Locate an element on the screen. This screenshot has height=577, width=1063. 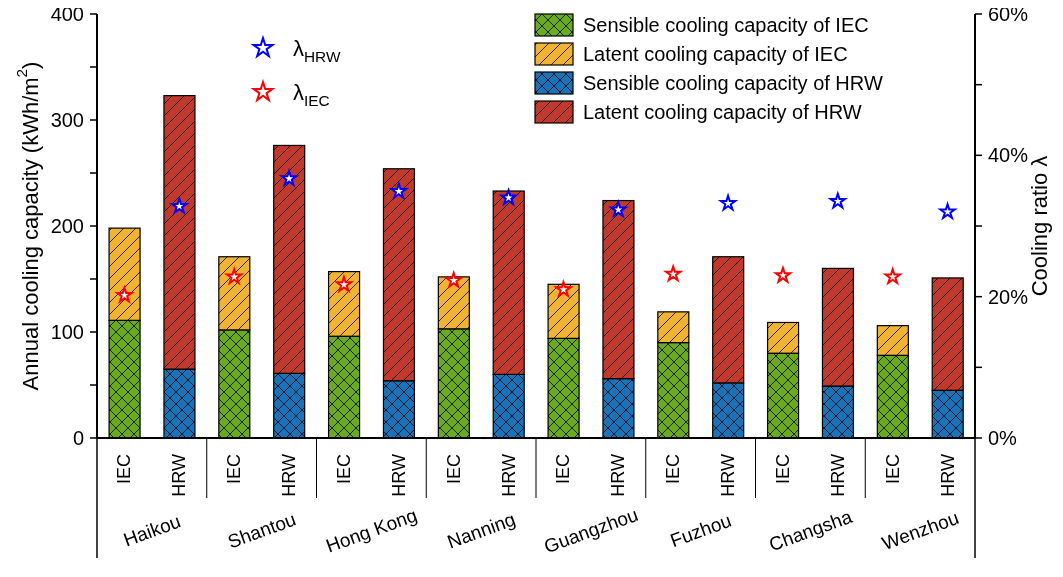
y2-tick-label: 20% is located at coordinates (1008, 296).